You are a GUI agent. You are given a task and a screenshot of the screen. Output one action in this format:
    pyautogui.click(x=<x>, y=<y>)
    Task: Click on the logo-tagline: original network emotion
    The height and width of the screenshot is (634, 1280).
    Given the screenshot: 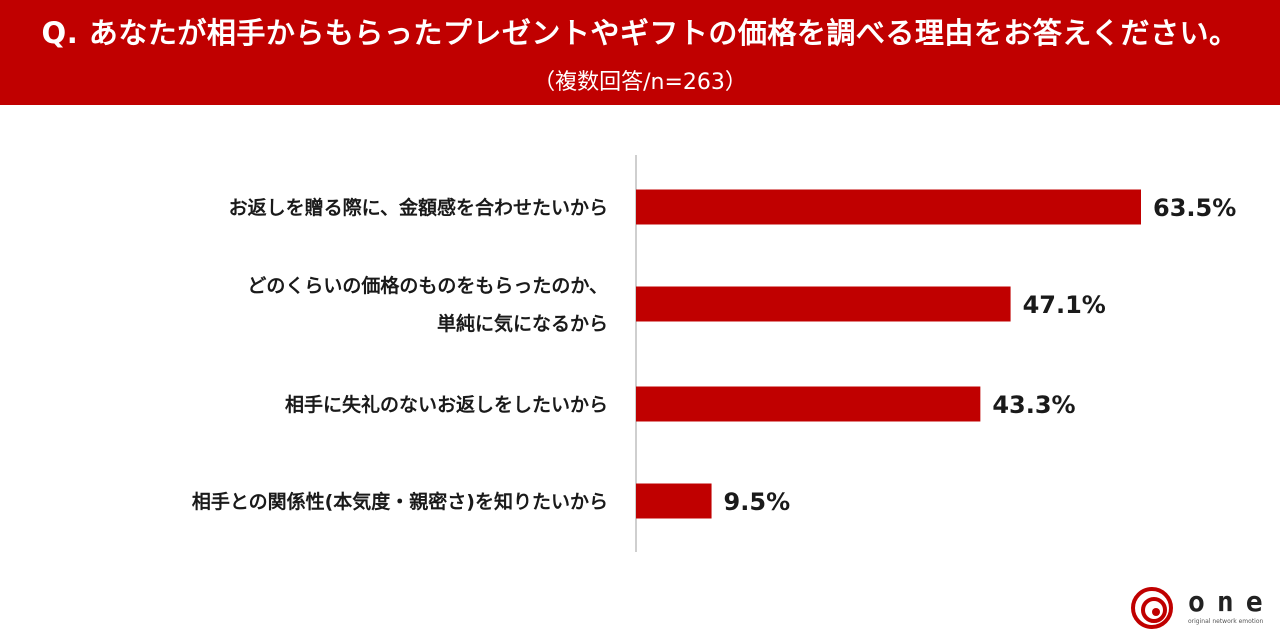 What is the action you would take?
    pyautogui.click(x=1226, y=621)
    